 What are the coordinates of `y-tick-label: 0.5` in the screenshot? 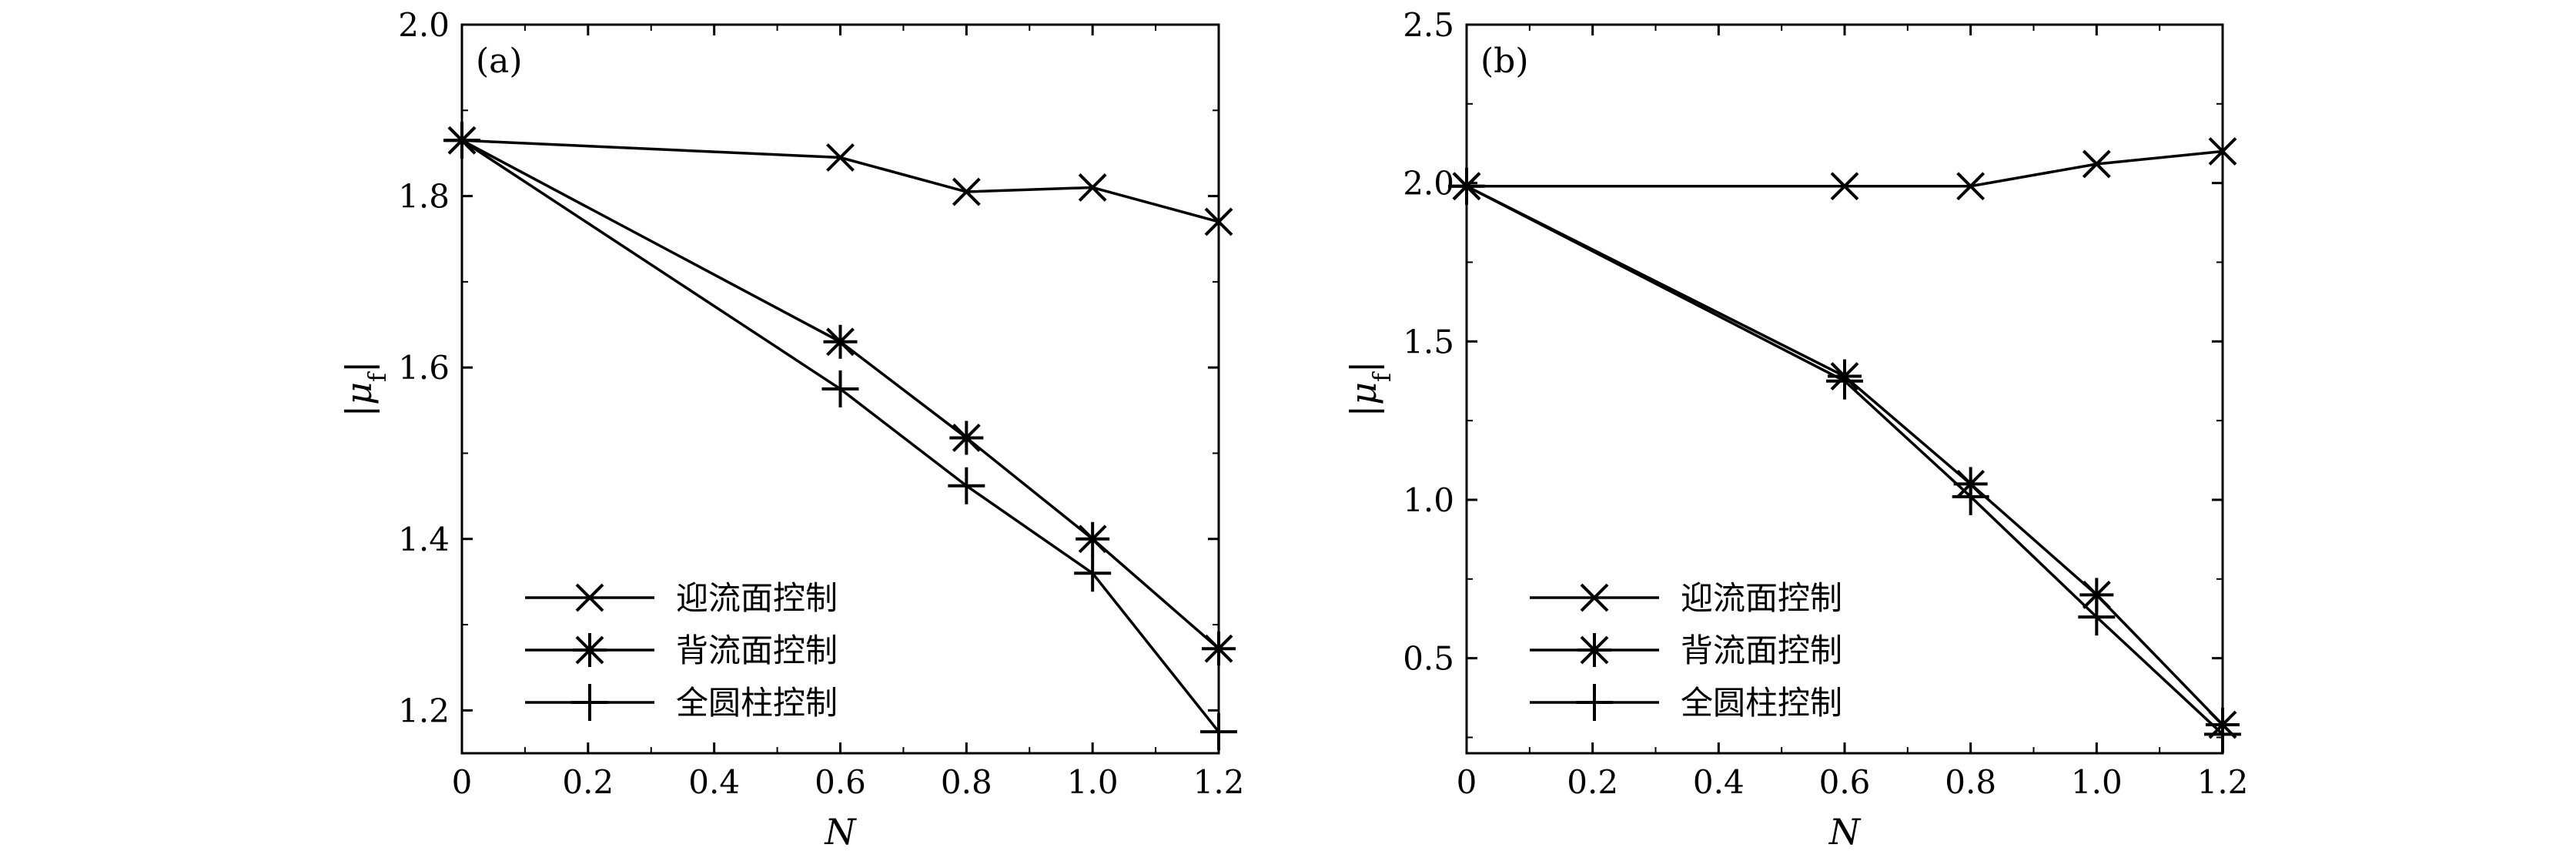 It's located at (1428, 659).